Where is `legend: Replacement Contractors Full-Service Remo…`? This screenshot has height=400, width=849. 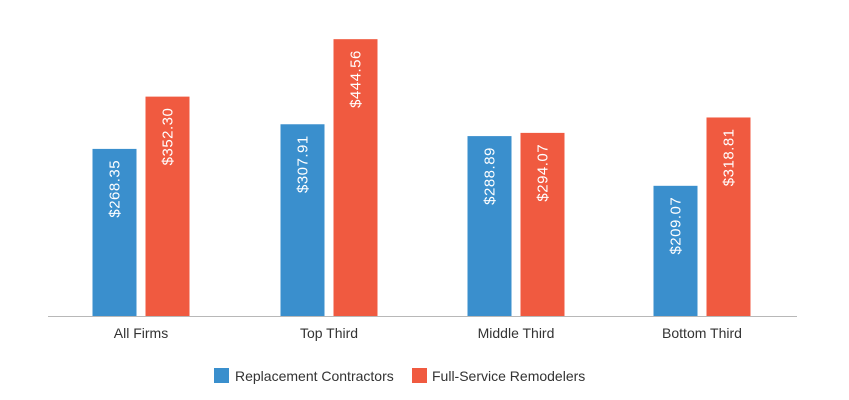
legend: Replacement Contractors Full-Service Remo… is located at coordinates (399, 376).